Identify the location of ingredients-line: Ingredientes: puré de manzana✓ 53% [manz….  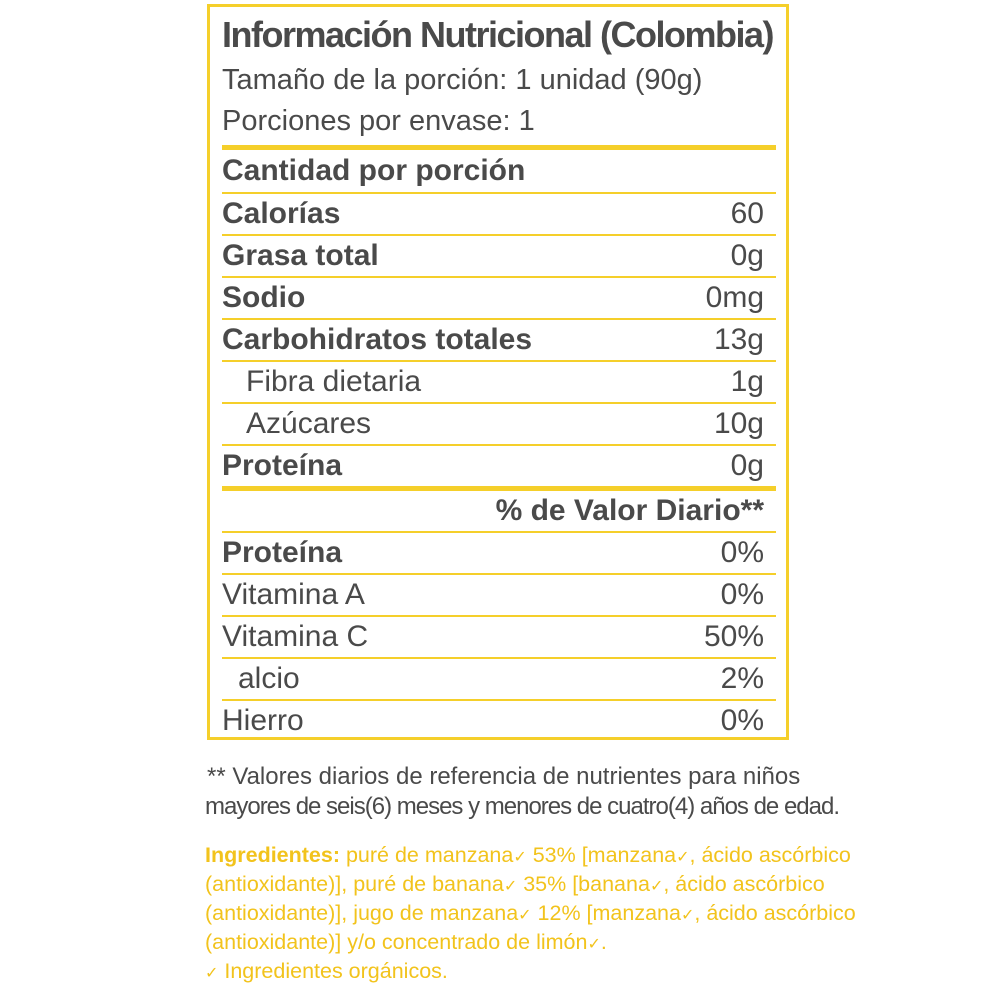
(528, 856).